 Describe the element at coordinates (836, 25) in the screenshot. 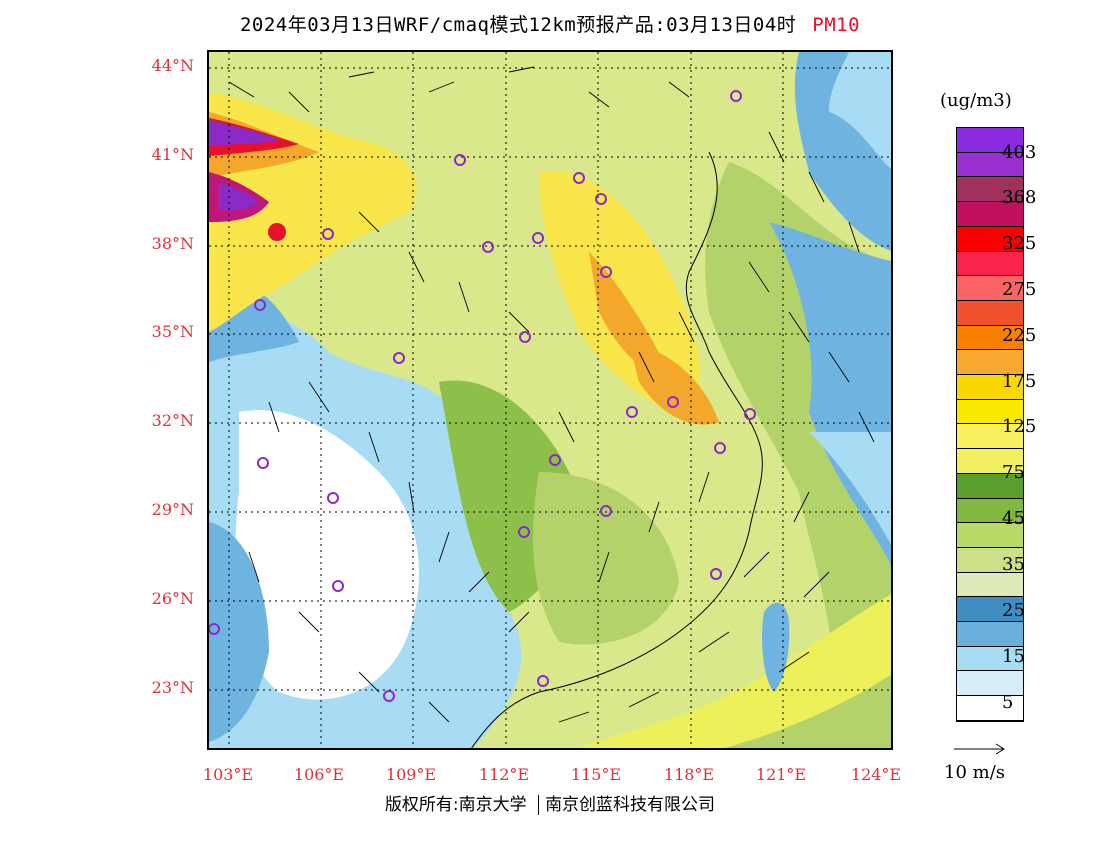

I see `pollutant-label: PM10` at that location.